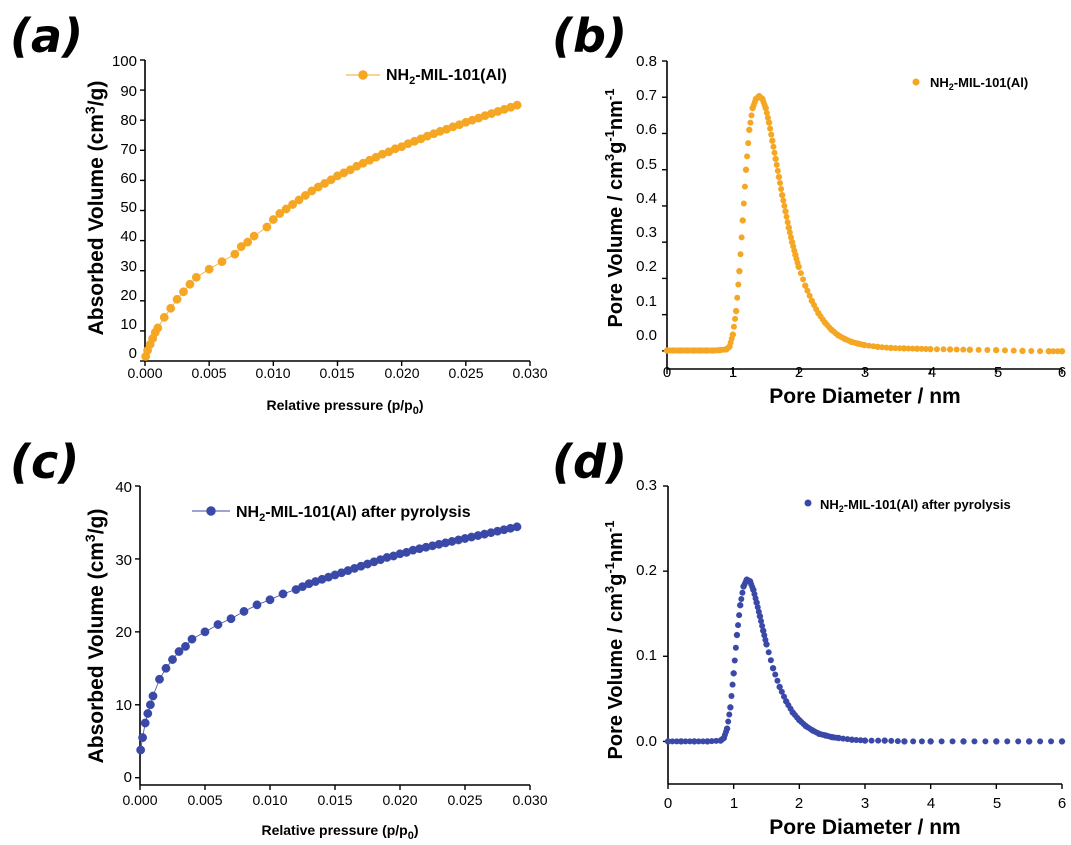 This screenshot has width=1071, height=845. I want to click on y-tick-label: 0.0, so click(646, 741).